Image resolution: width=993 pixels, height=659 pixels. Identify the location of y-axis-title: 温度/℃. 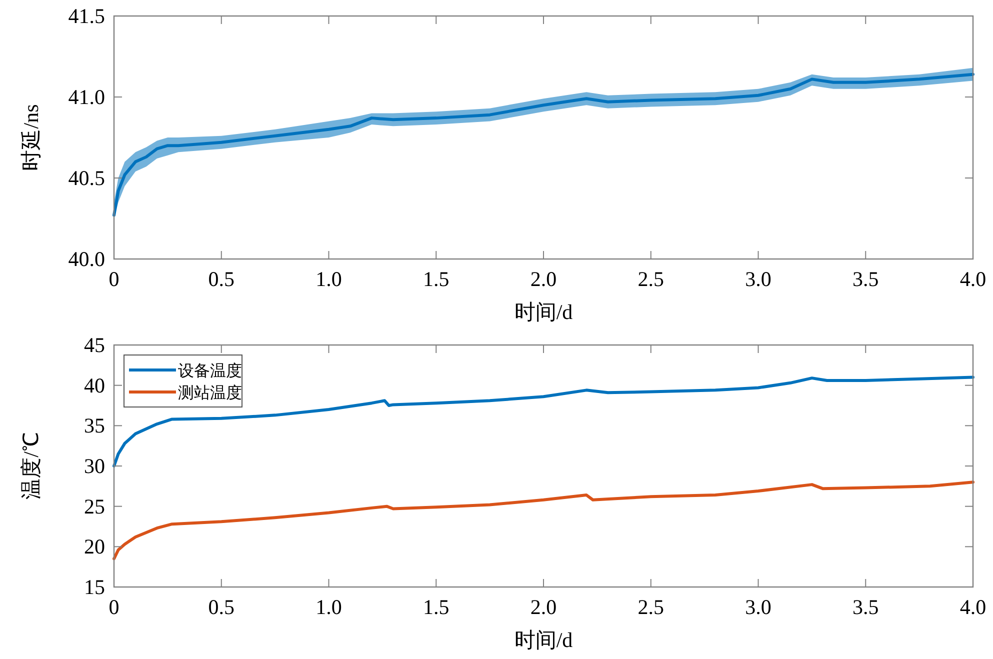
(31, 466).